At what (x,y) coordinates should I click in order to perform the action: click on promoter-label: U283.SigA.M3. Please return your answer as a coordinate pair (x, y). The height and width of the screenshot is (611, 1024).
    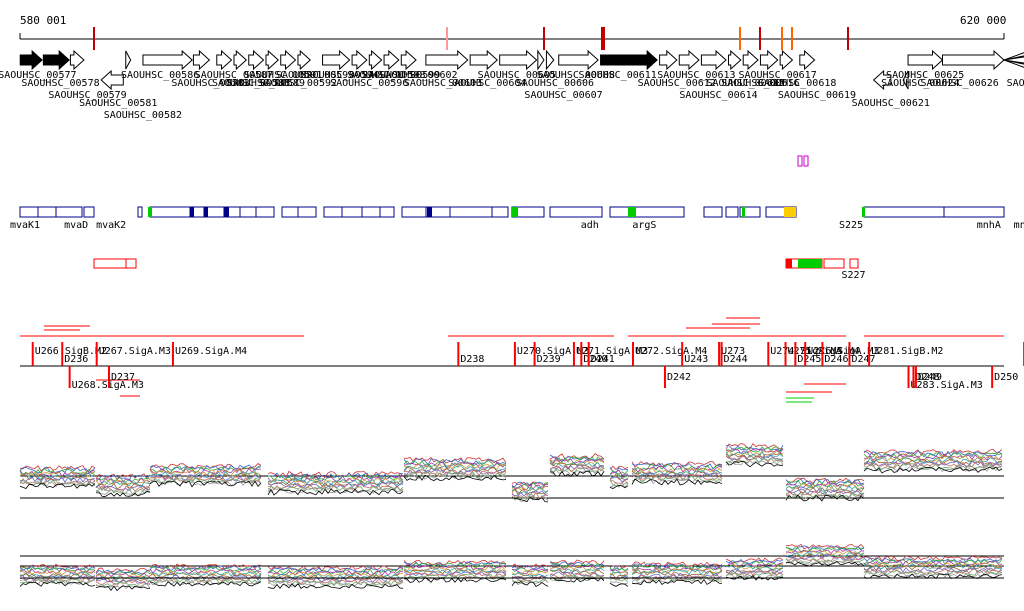
    Looking at the image, I should click on (947, 385).